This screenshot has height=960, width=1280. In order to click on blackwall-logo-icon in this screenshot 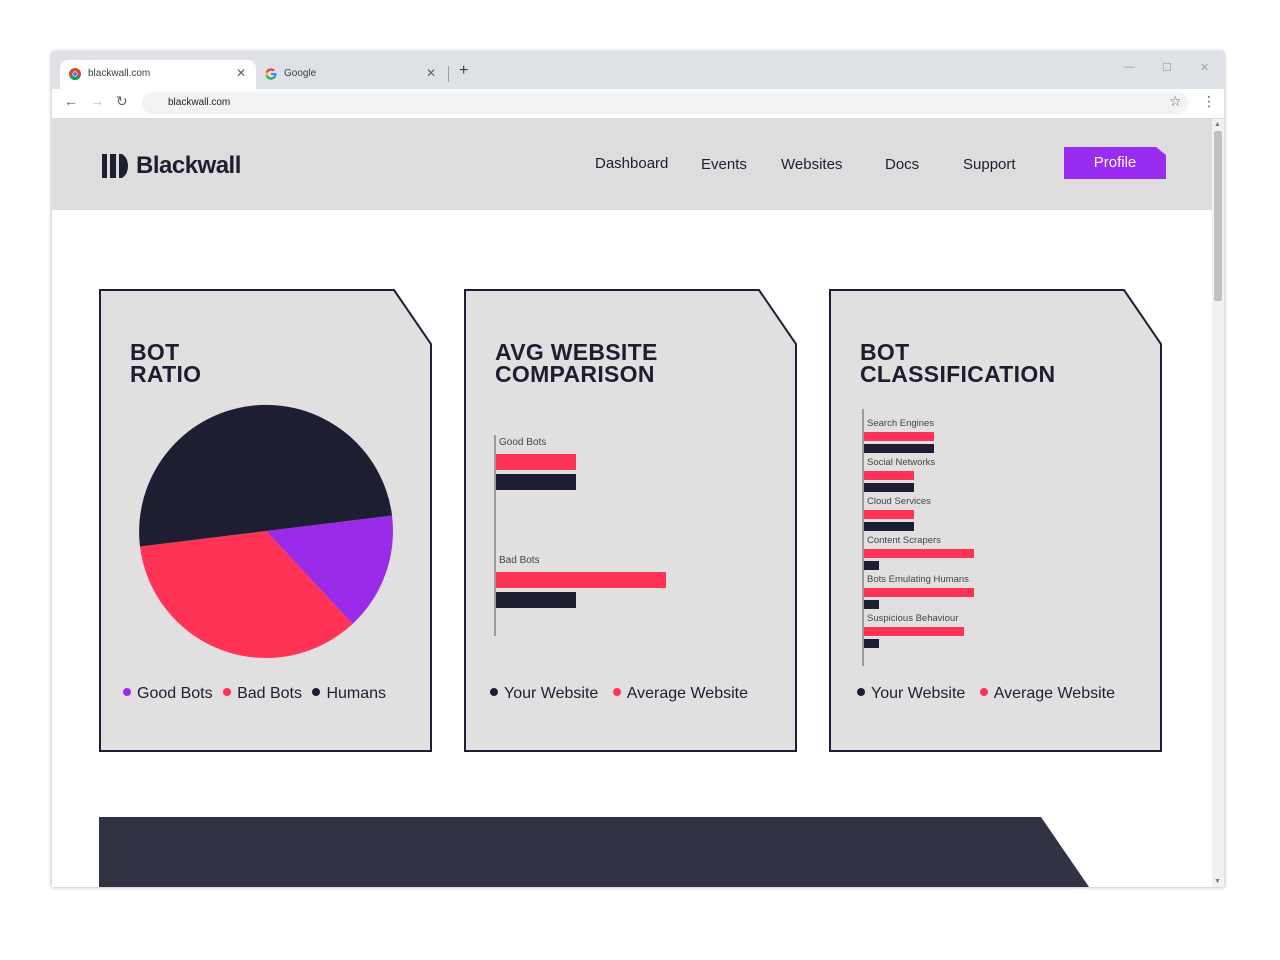, I will do `click(115, 166)`.